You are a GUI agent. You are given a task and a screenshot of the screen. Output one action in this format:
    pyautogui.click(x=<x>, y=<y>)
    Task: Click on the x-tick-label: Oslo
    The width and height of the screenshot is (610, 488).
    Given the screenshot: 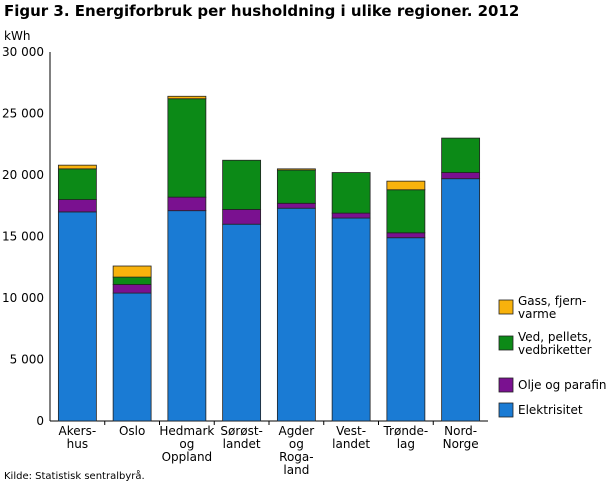 What is the action you would take?
    pyautogui.click(x=132, y=431)
    